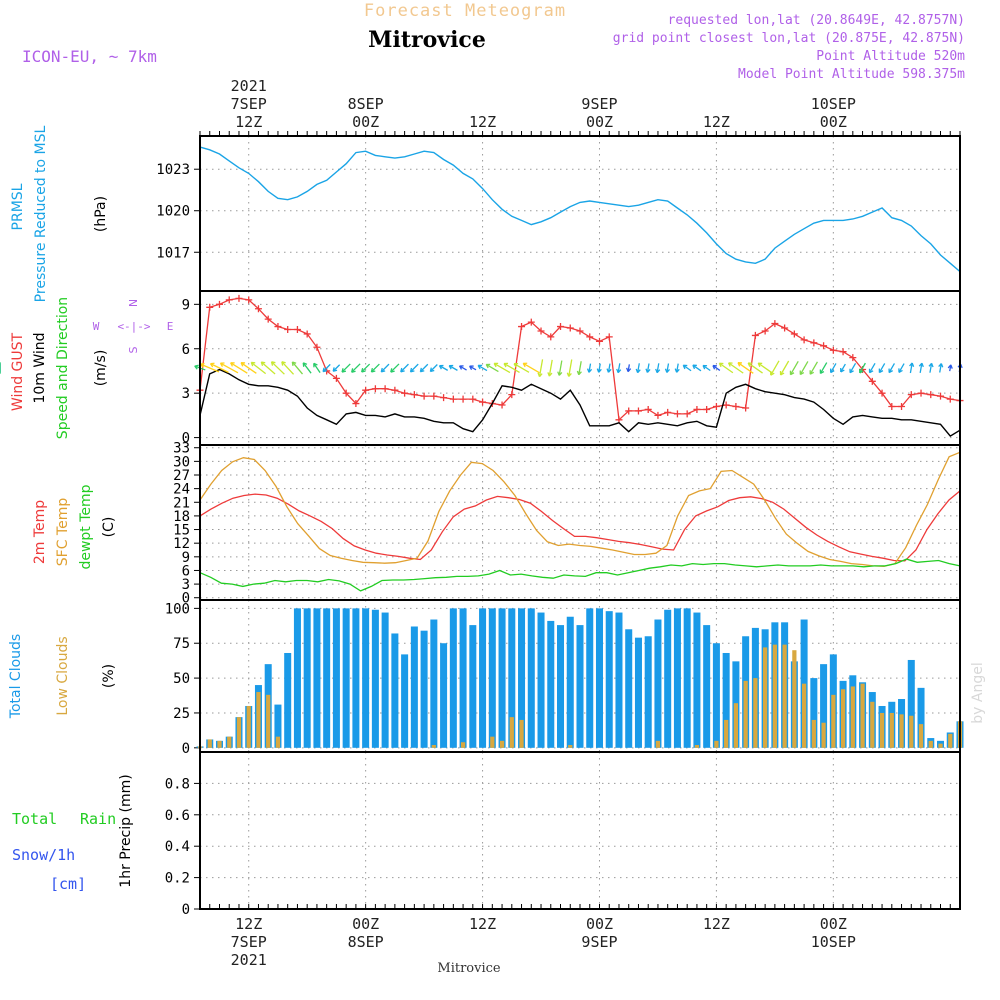 This screenshot has width=1000, height=1000. What do you see at coordinates (599, 122) in the screenshot?
I see `top-time-label: 00Z` at bounding box center [599, 122].